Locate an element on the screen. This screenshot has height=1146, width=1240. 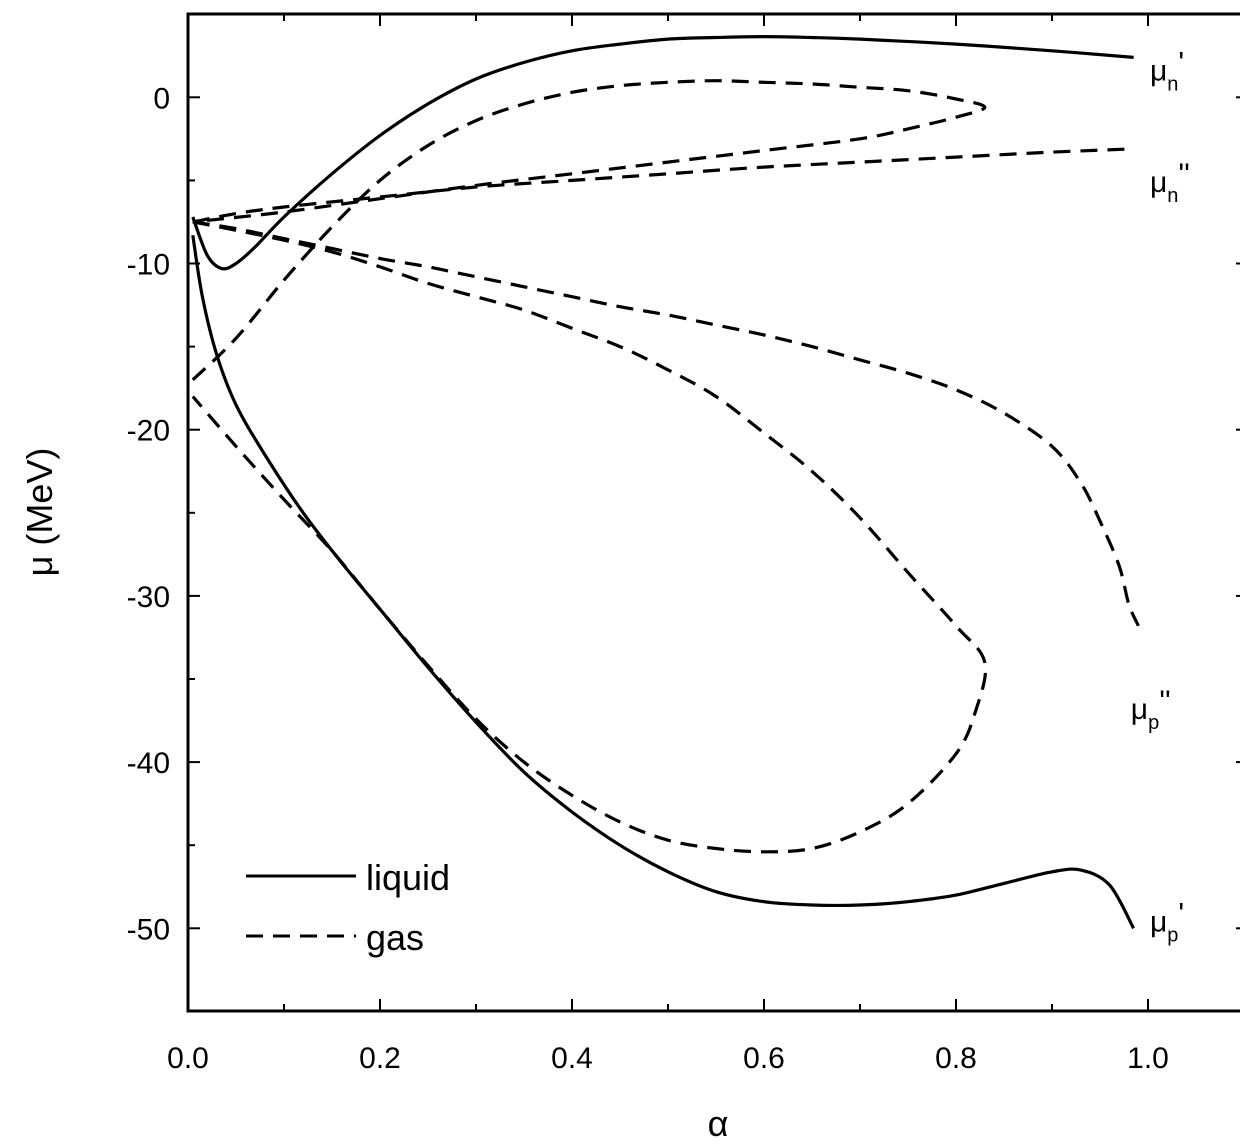
x-tick-label: 0.6 is located at coordinates (764, 1058).